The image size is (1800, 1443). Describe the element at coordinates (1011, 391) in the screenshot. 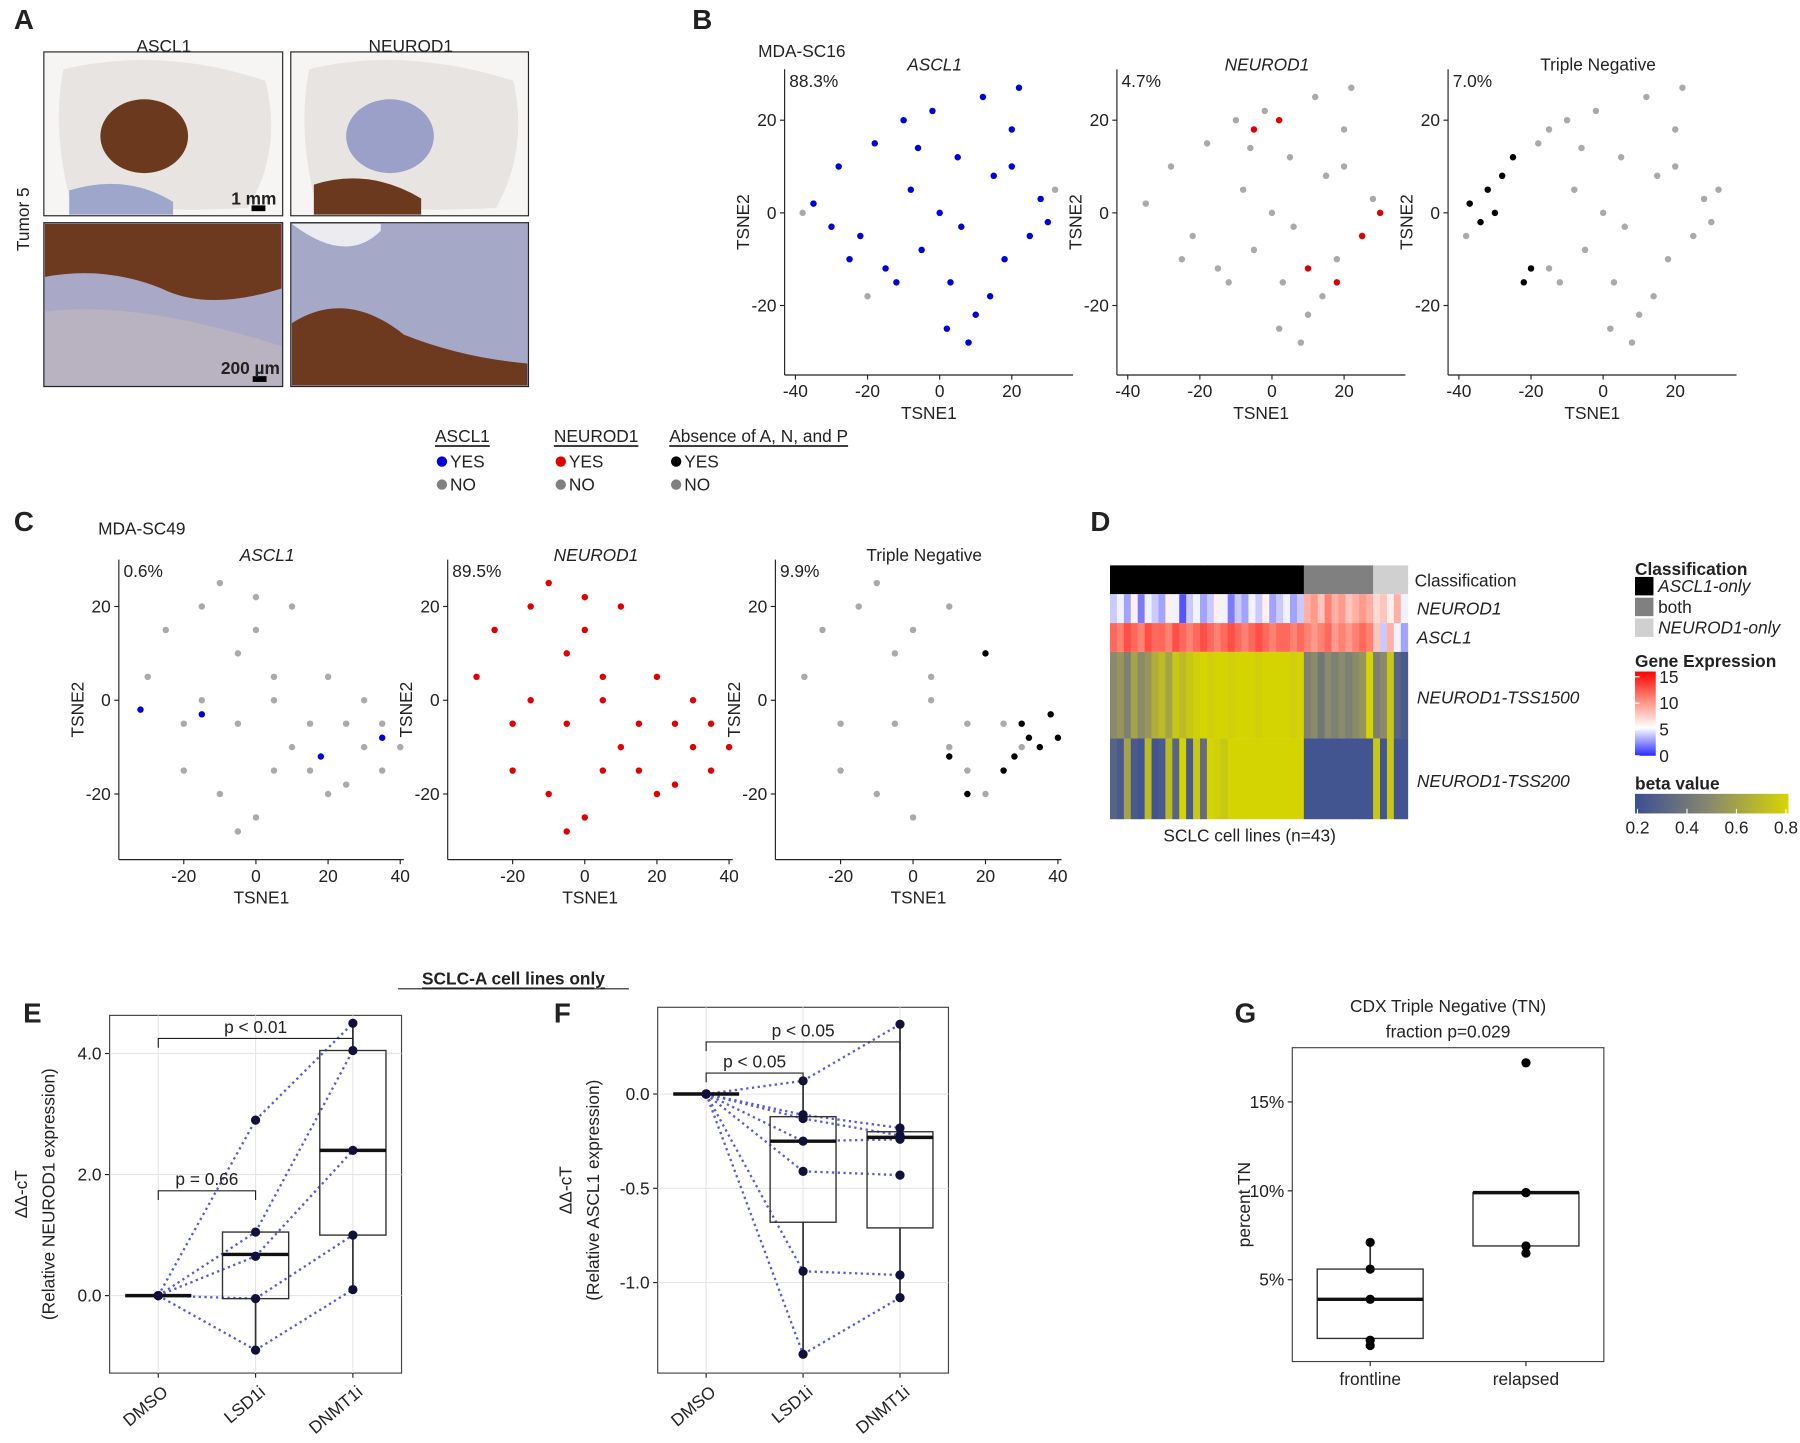

I see `x-tick-label: 20` at that location.